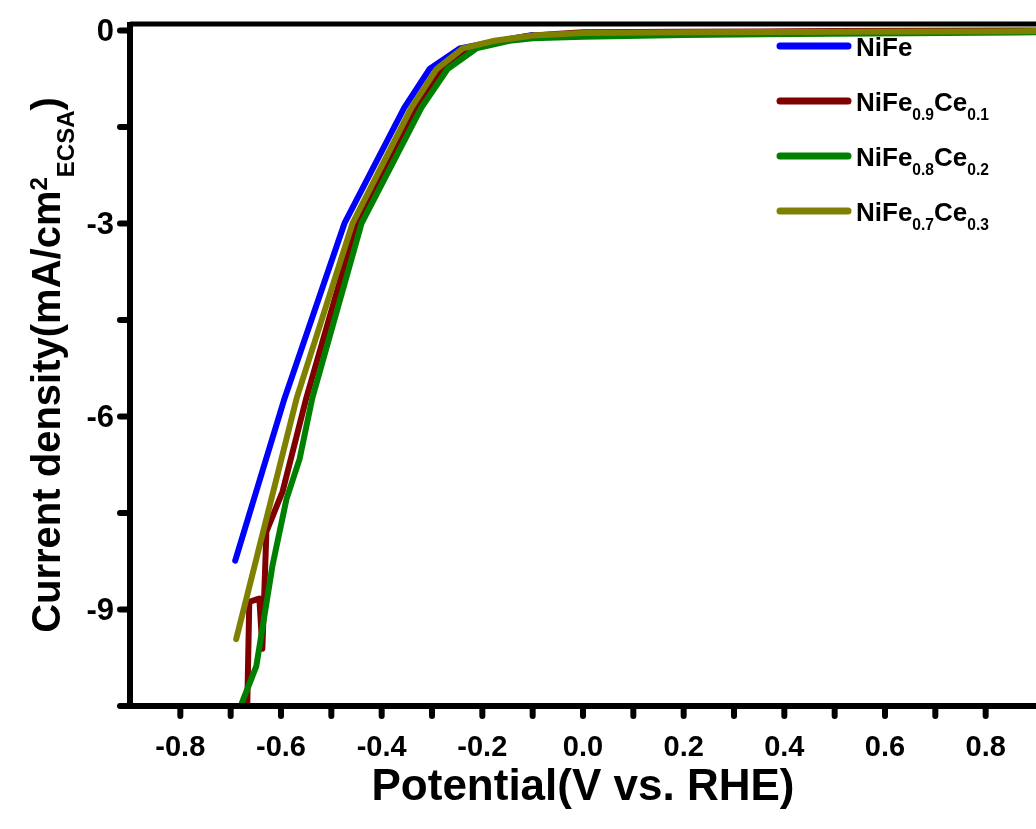  I want to click on y-tick-label: -9, so click(100, 610).